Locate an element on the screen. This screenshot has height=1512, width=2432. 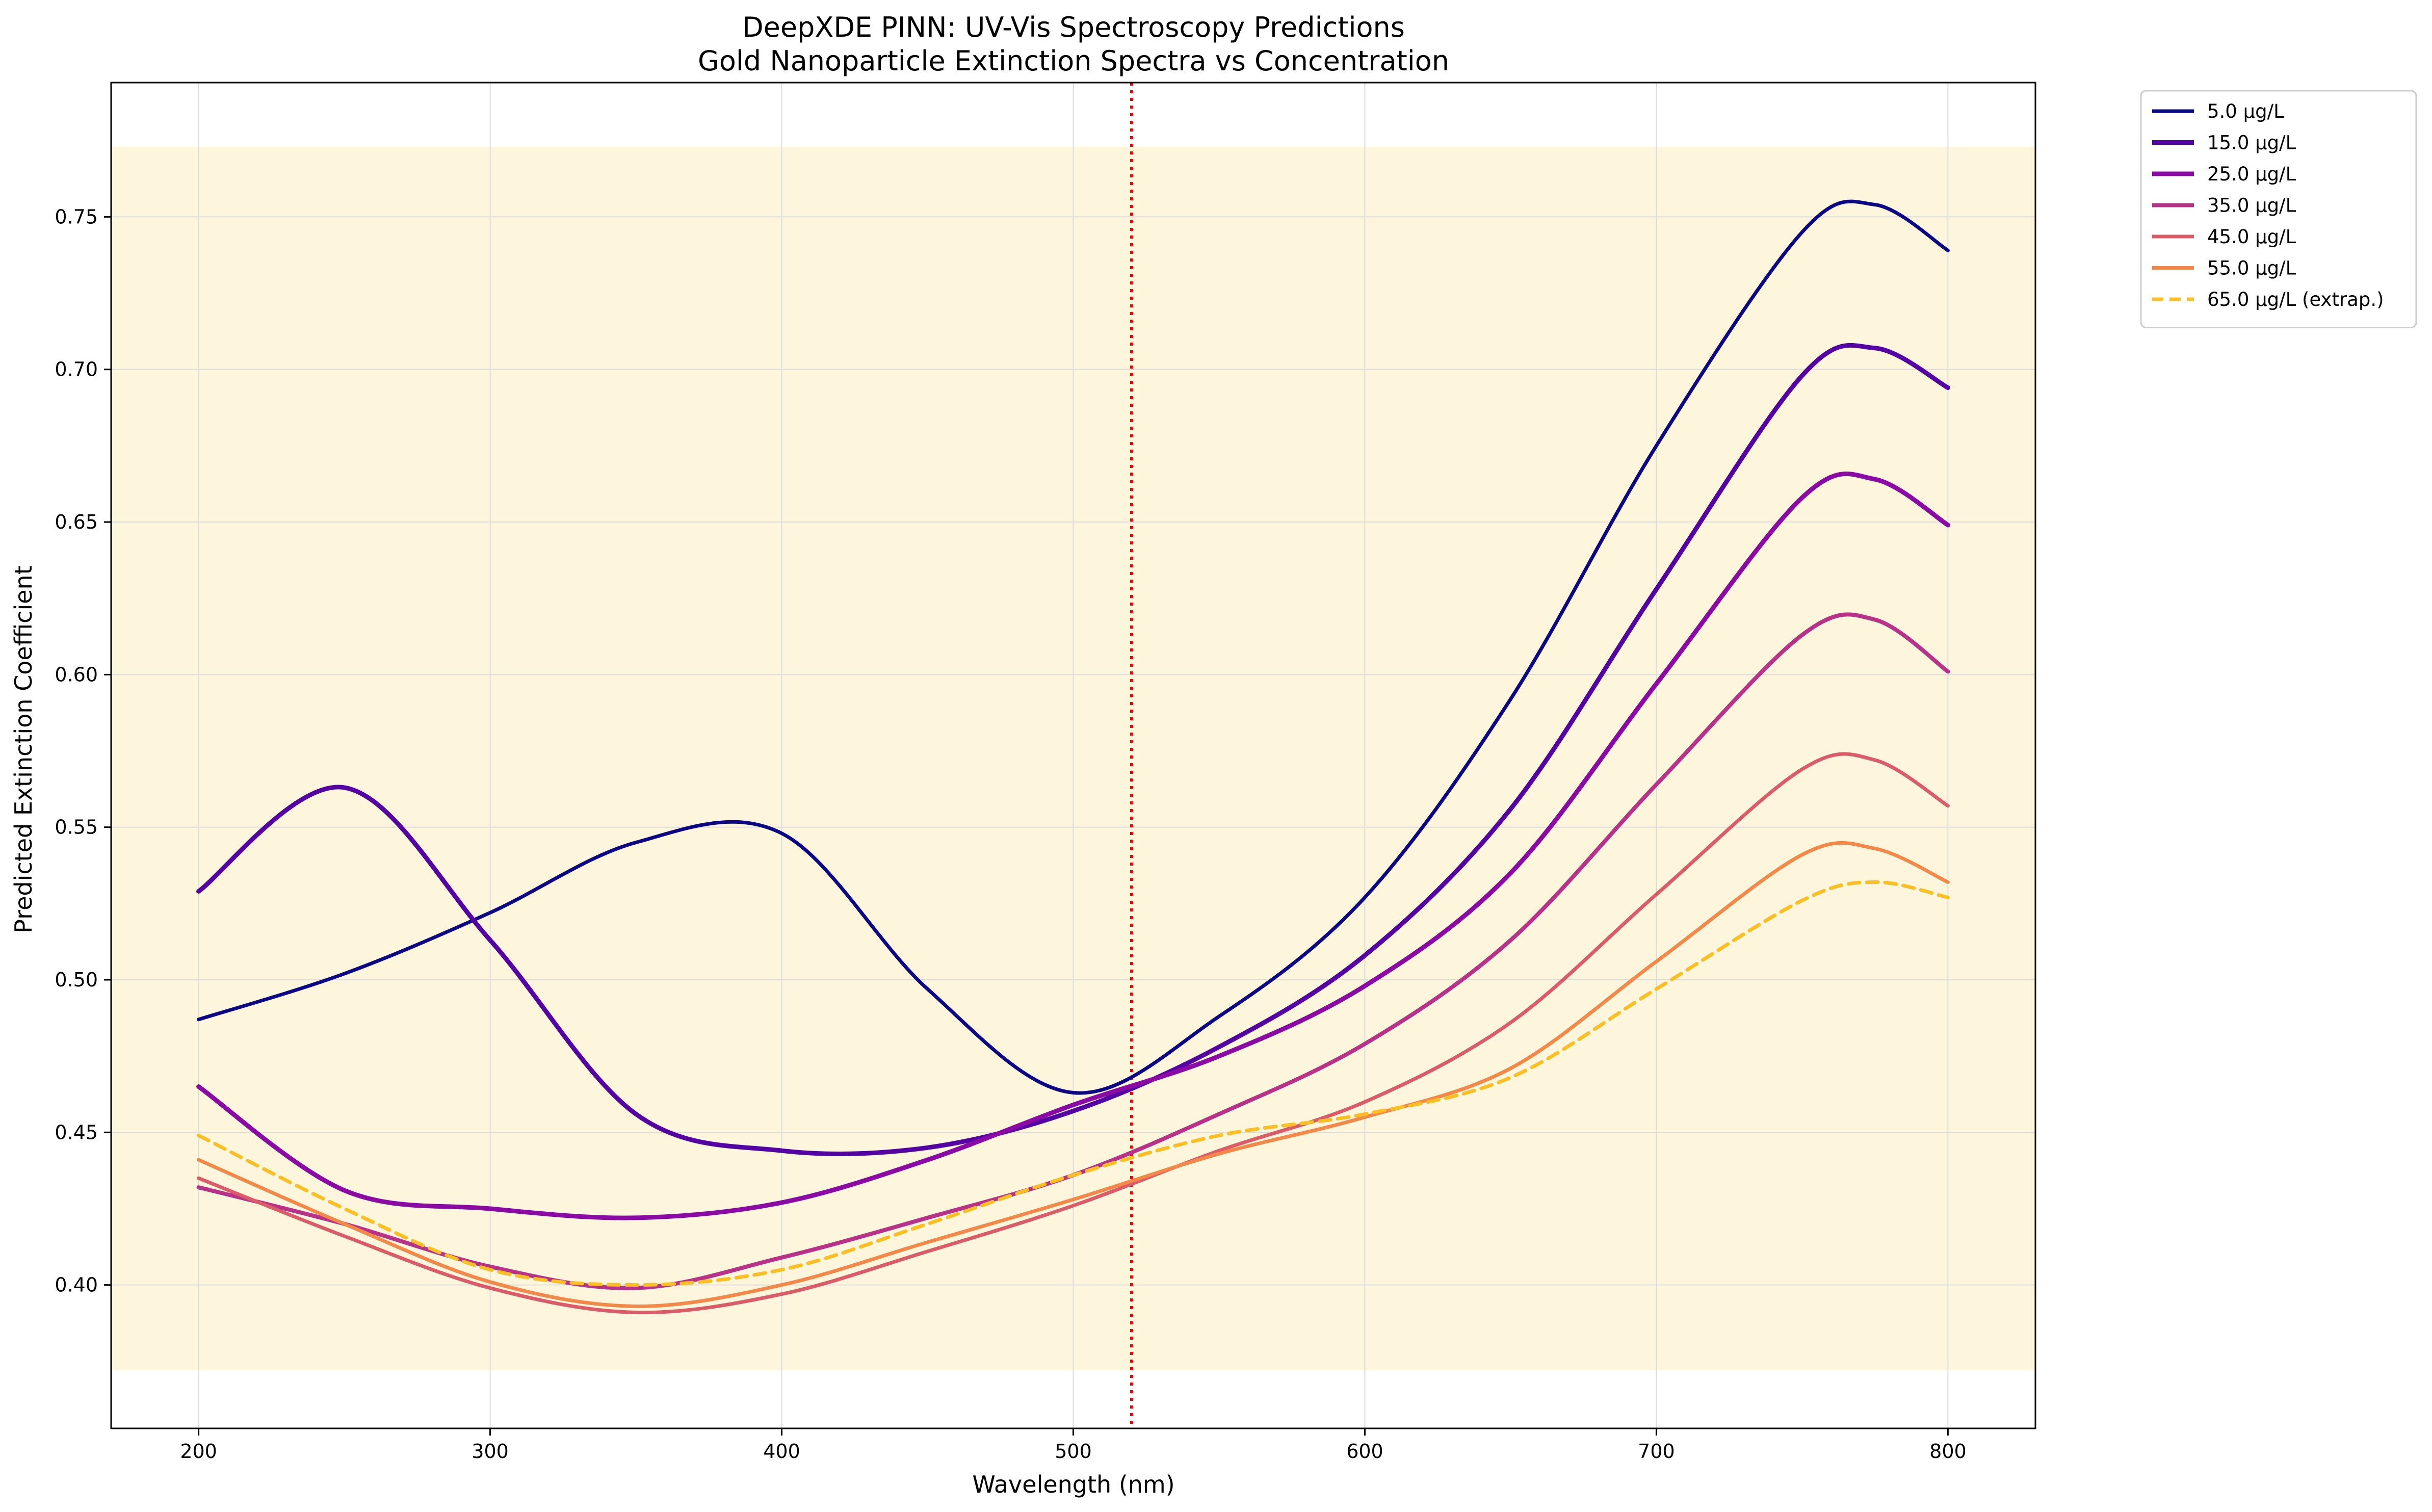
x-tick-label: 600 is located at coordinates (1364, 1451).